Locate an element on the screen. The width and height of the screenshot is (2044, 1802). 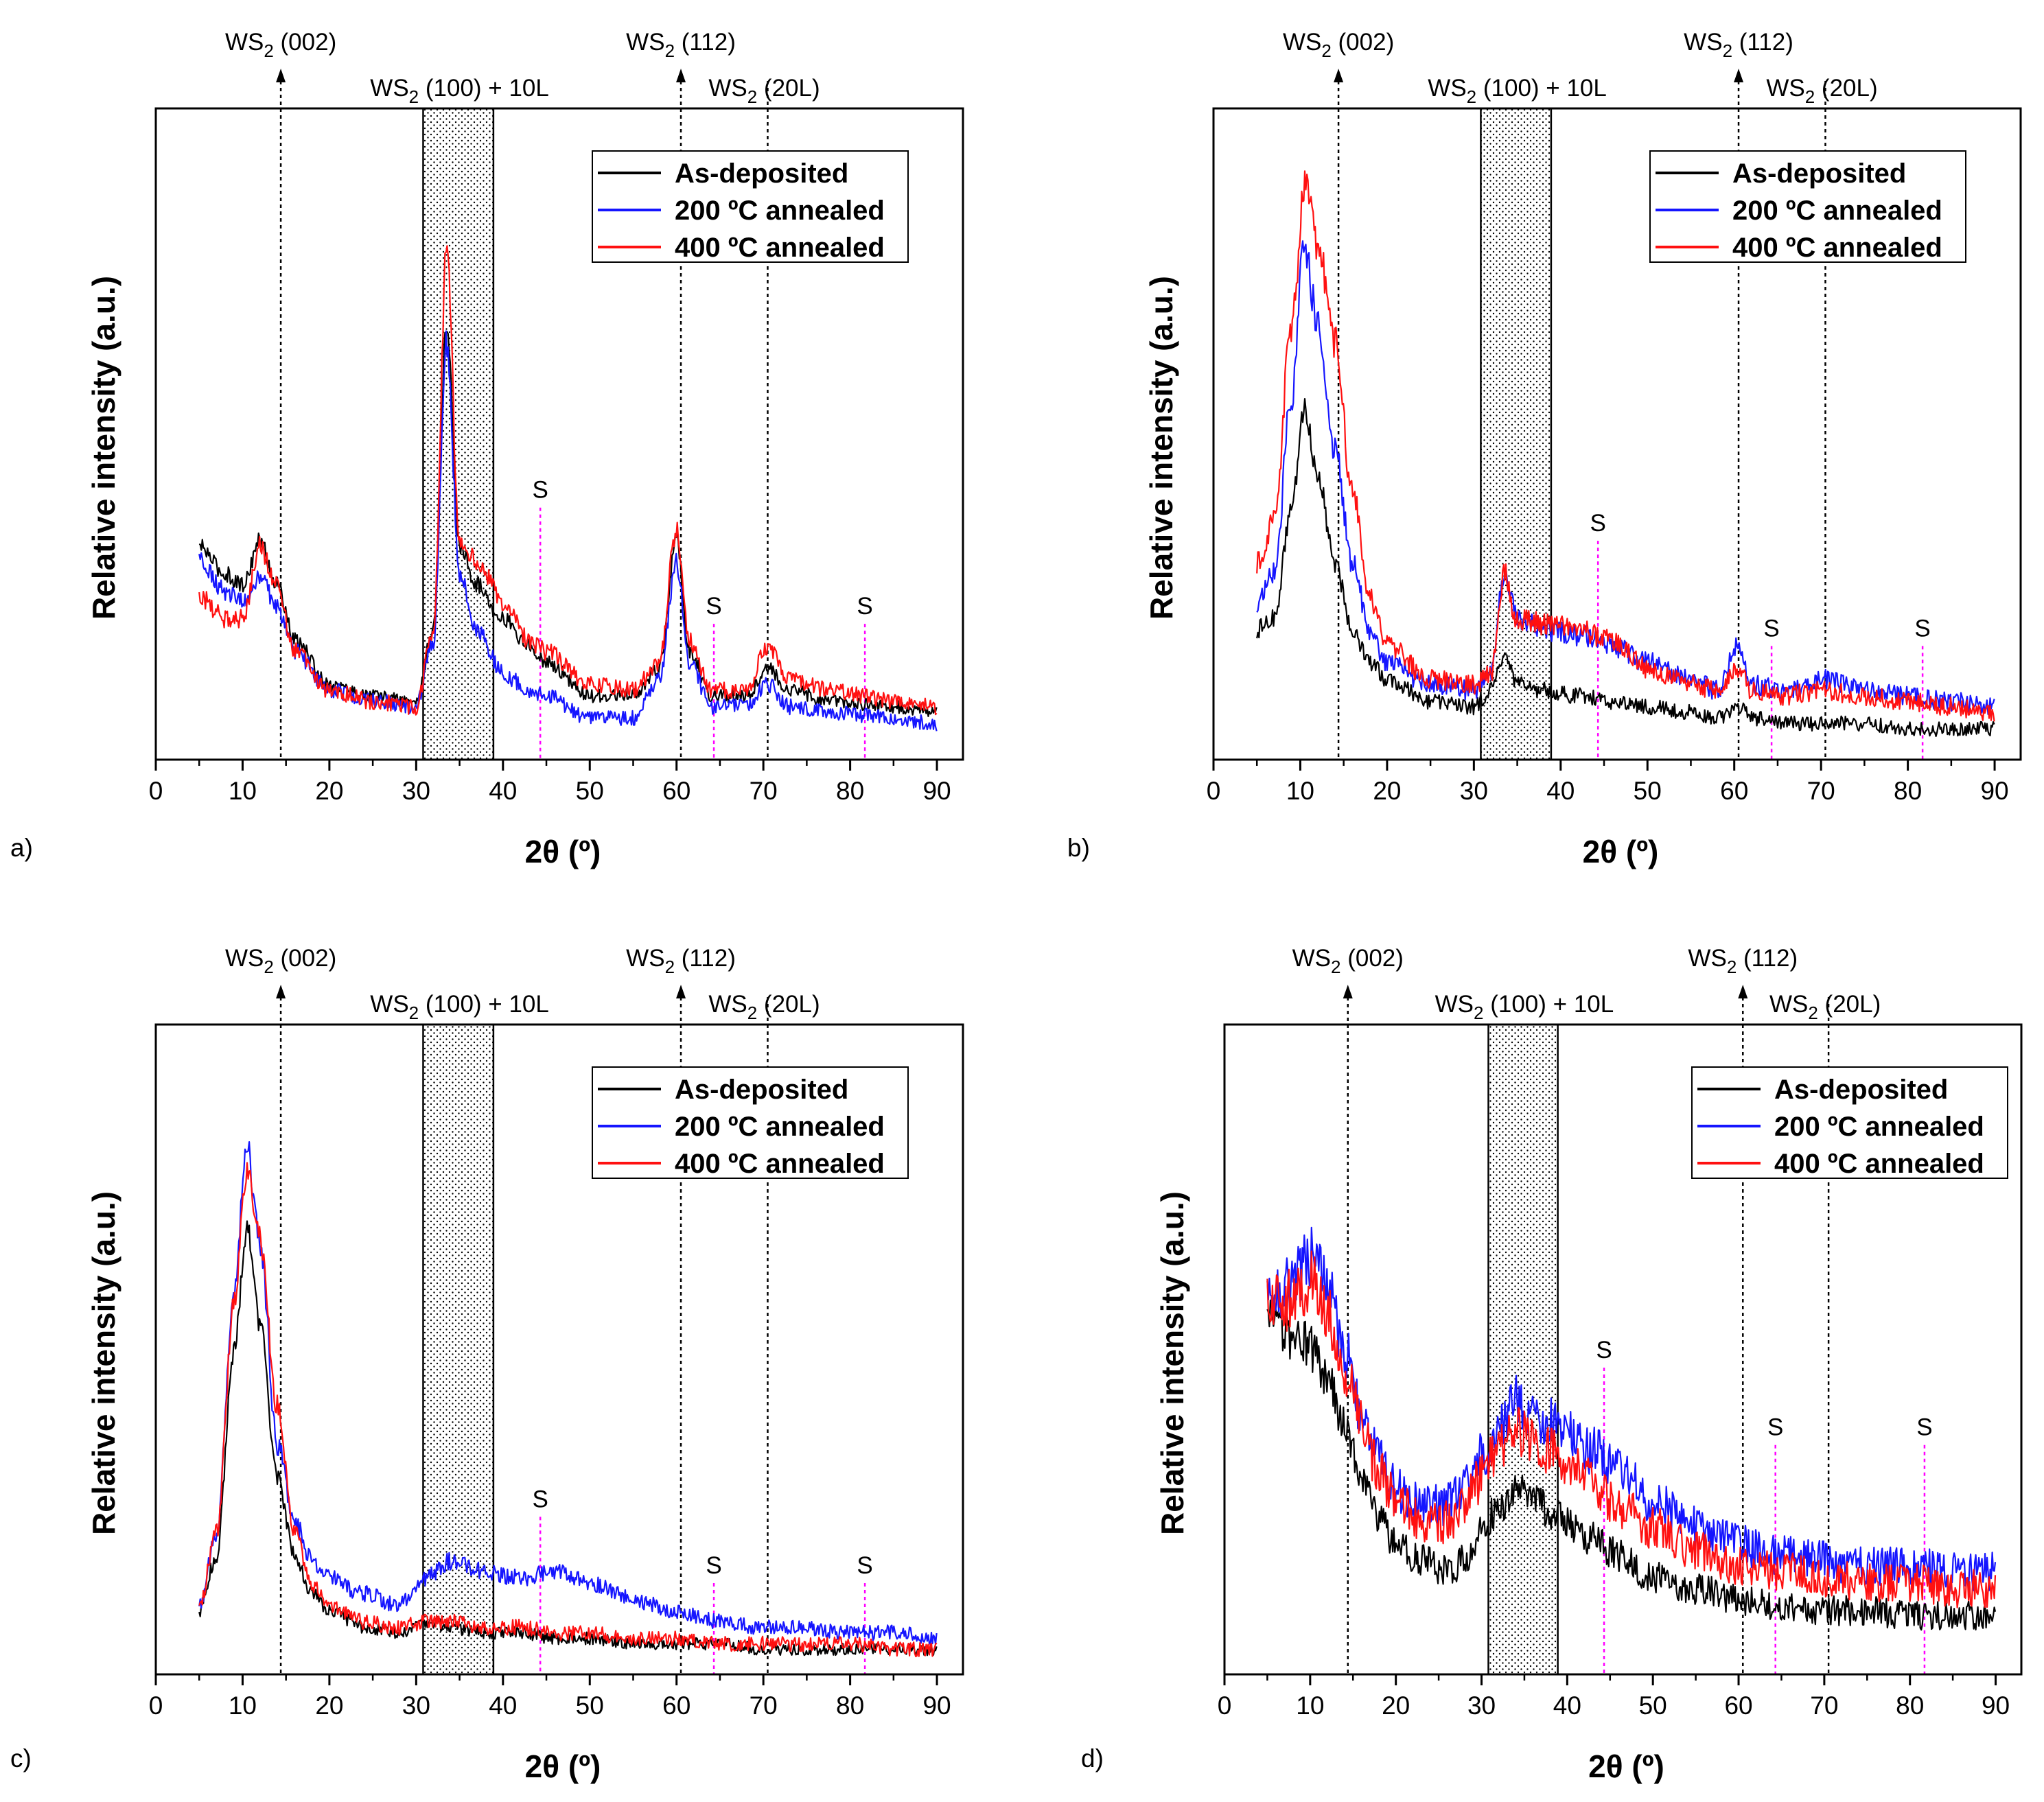
peak-label-suffix: (112) is located at coordinates (1767, 958).